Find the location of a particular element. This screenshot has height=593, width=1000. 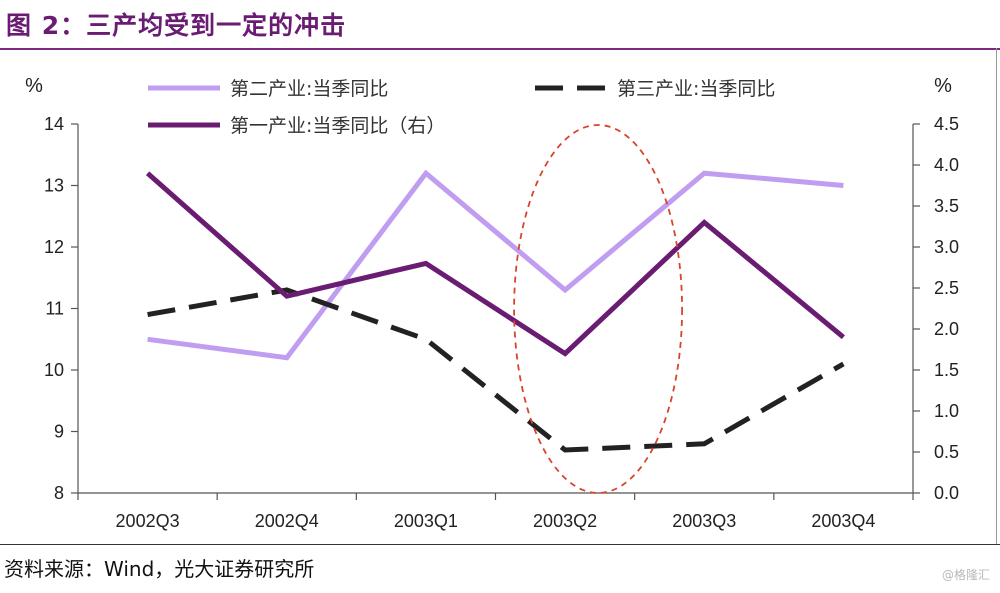

figure-title: 图 2：三产均受到一定的冲击 is located at coordinates (176, 25).